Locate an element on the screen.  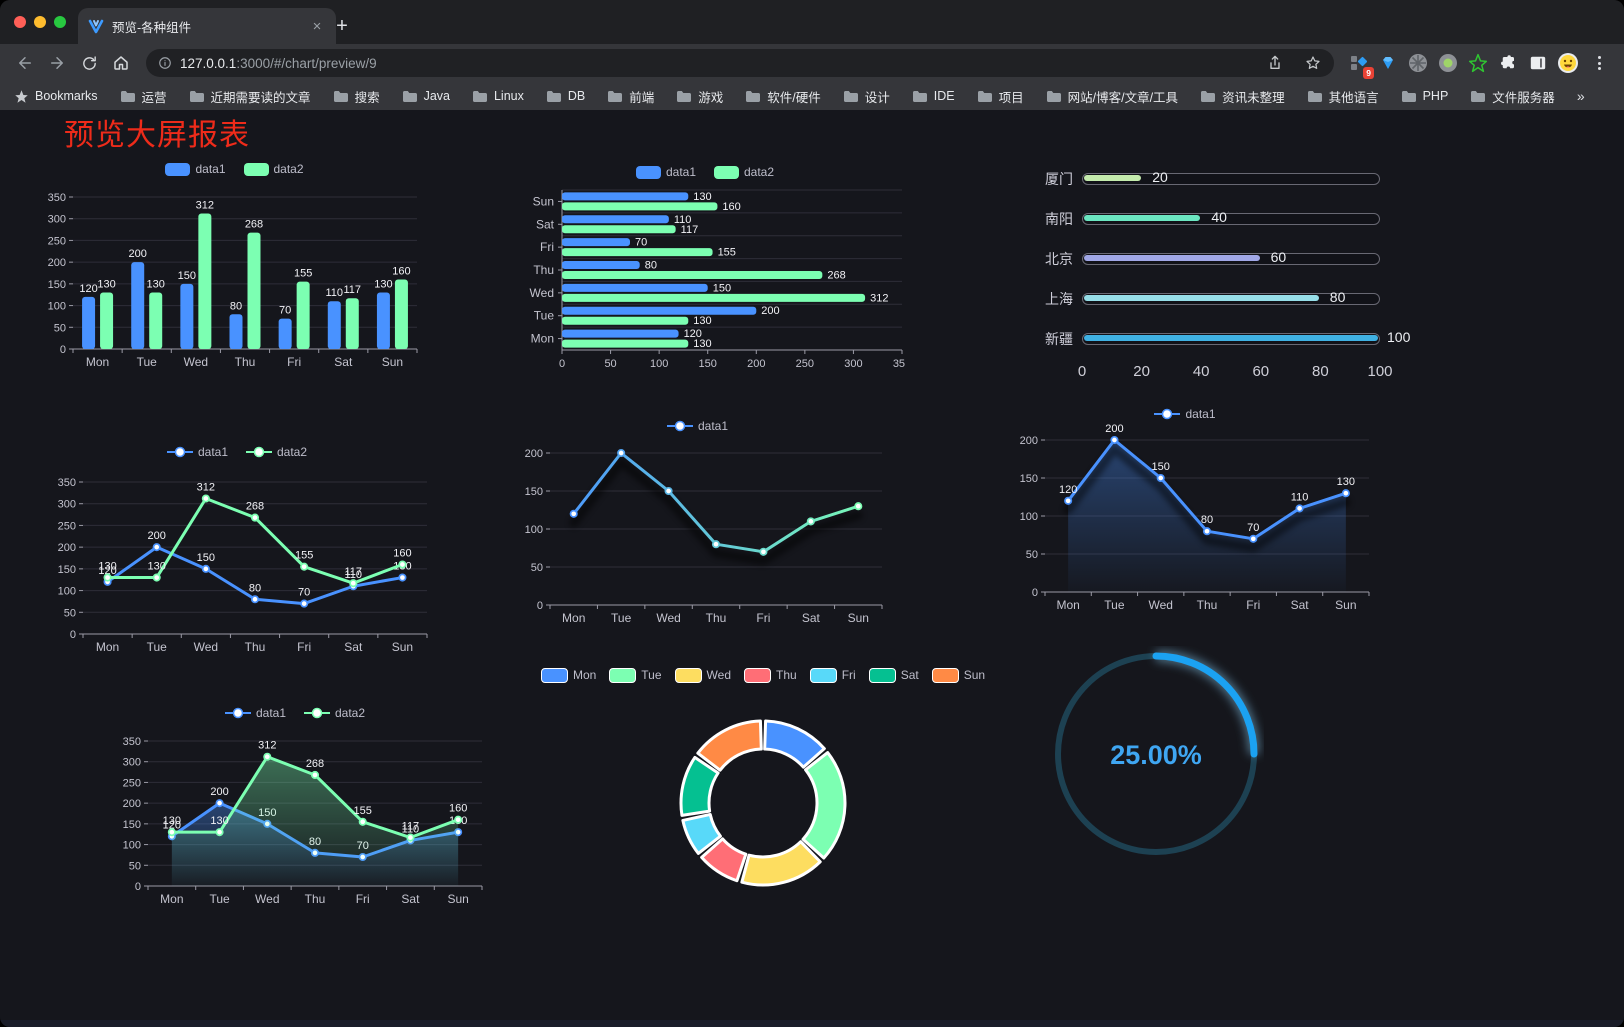
extension-record-icon is located at coordinates (1448, 63).